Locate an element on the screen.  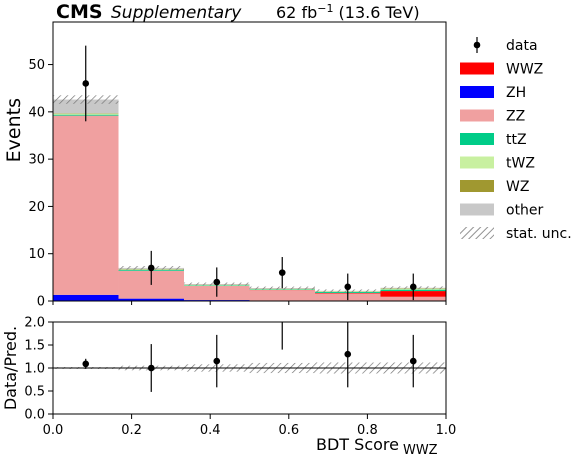
legend-label: ZH is located at coordinates (516, 93).